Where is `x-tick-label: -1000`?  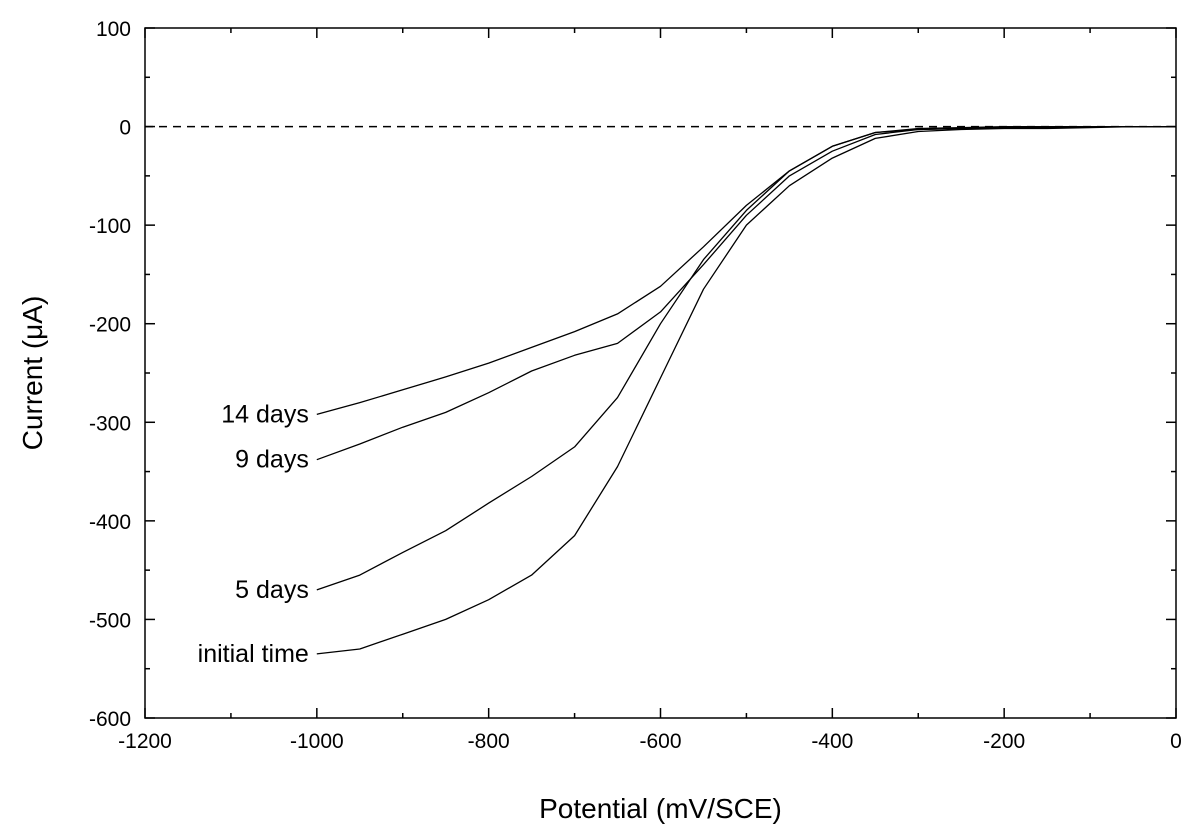 x-tick-label: -1000 is located at coordinates (317, 741).